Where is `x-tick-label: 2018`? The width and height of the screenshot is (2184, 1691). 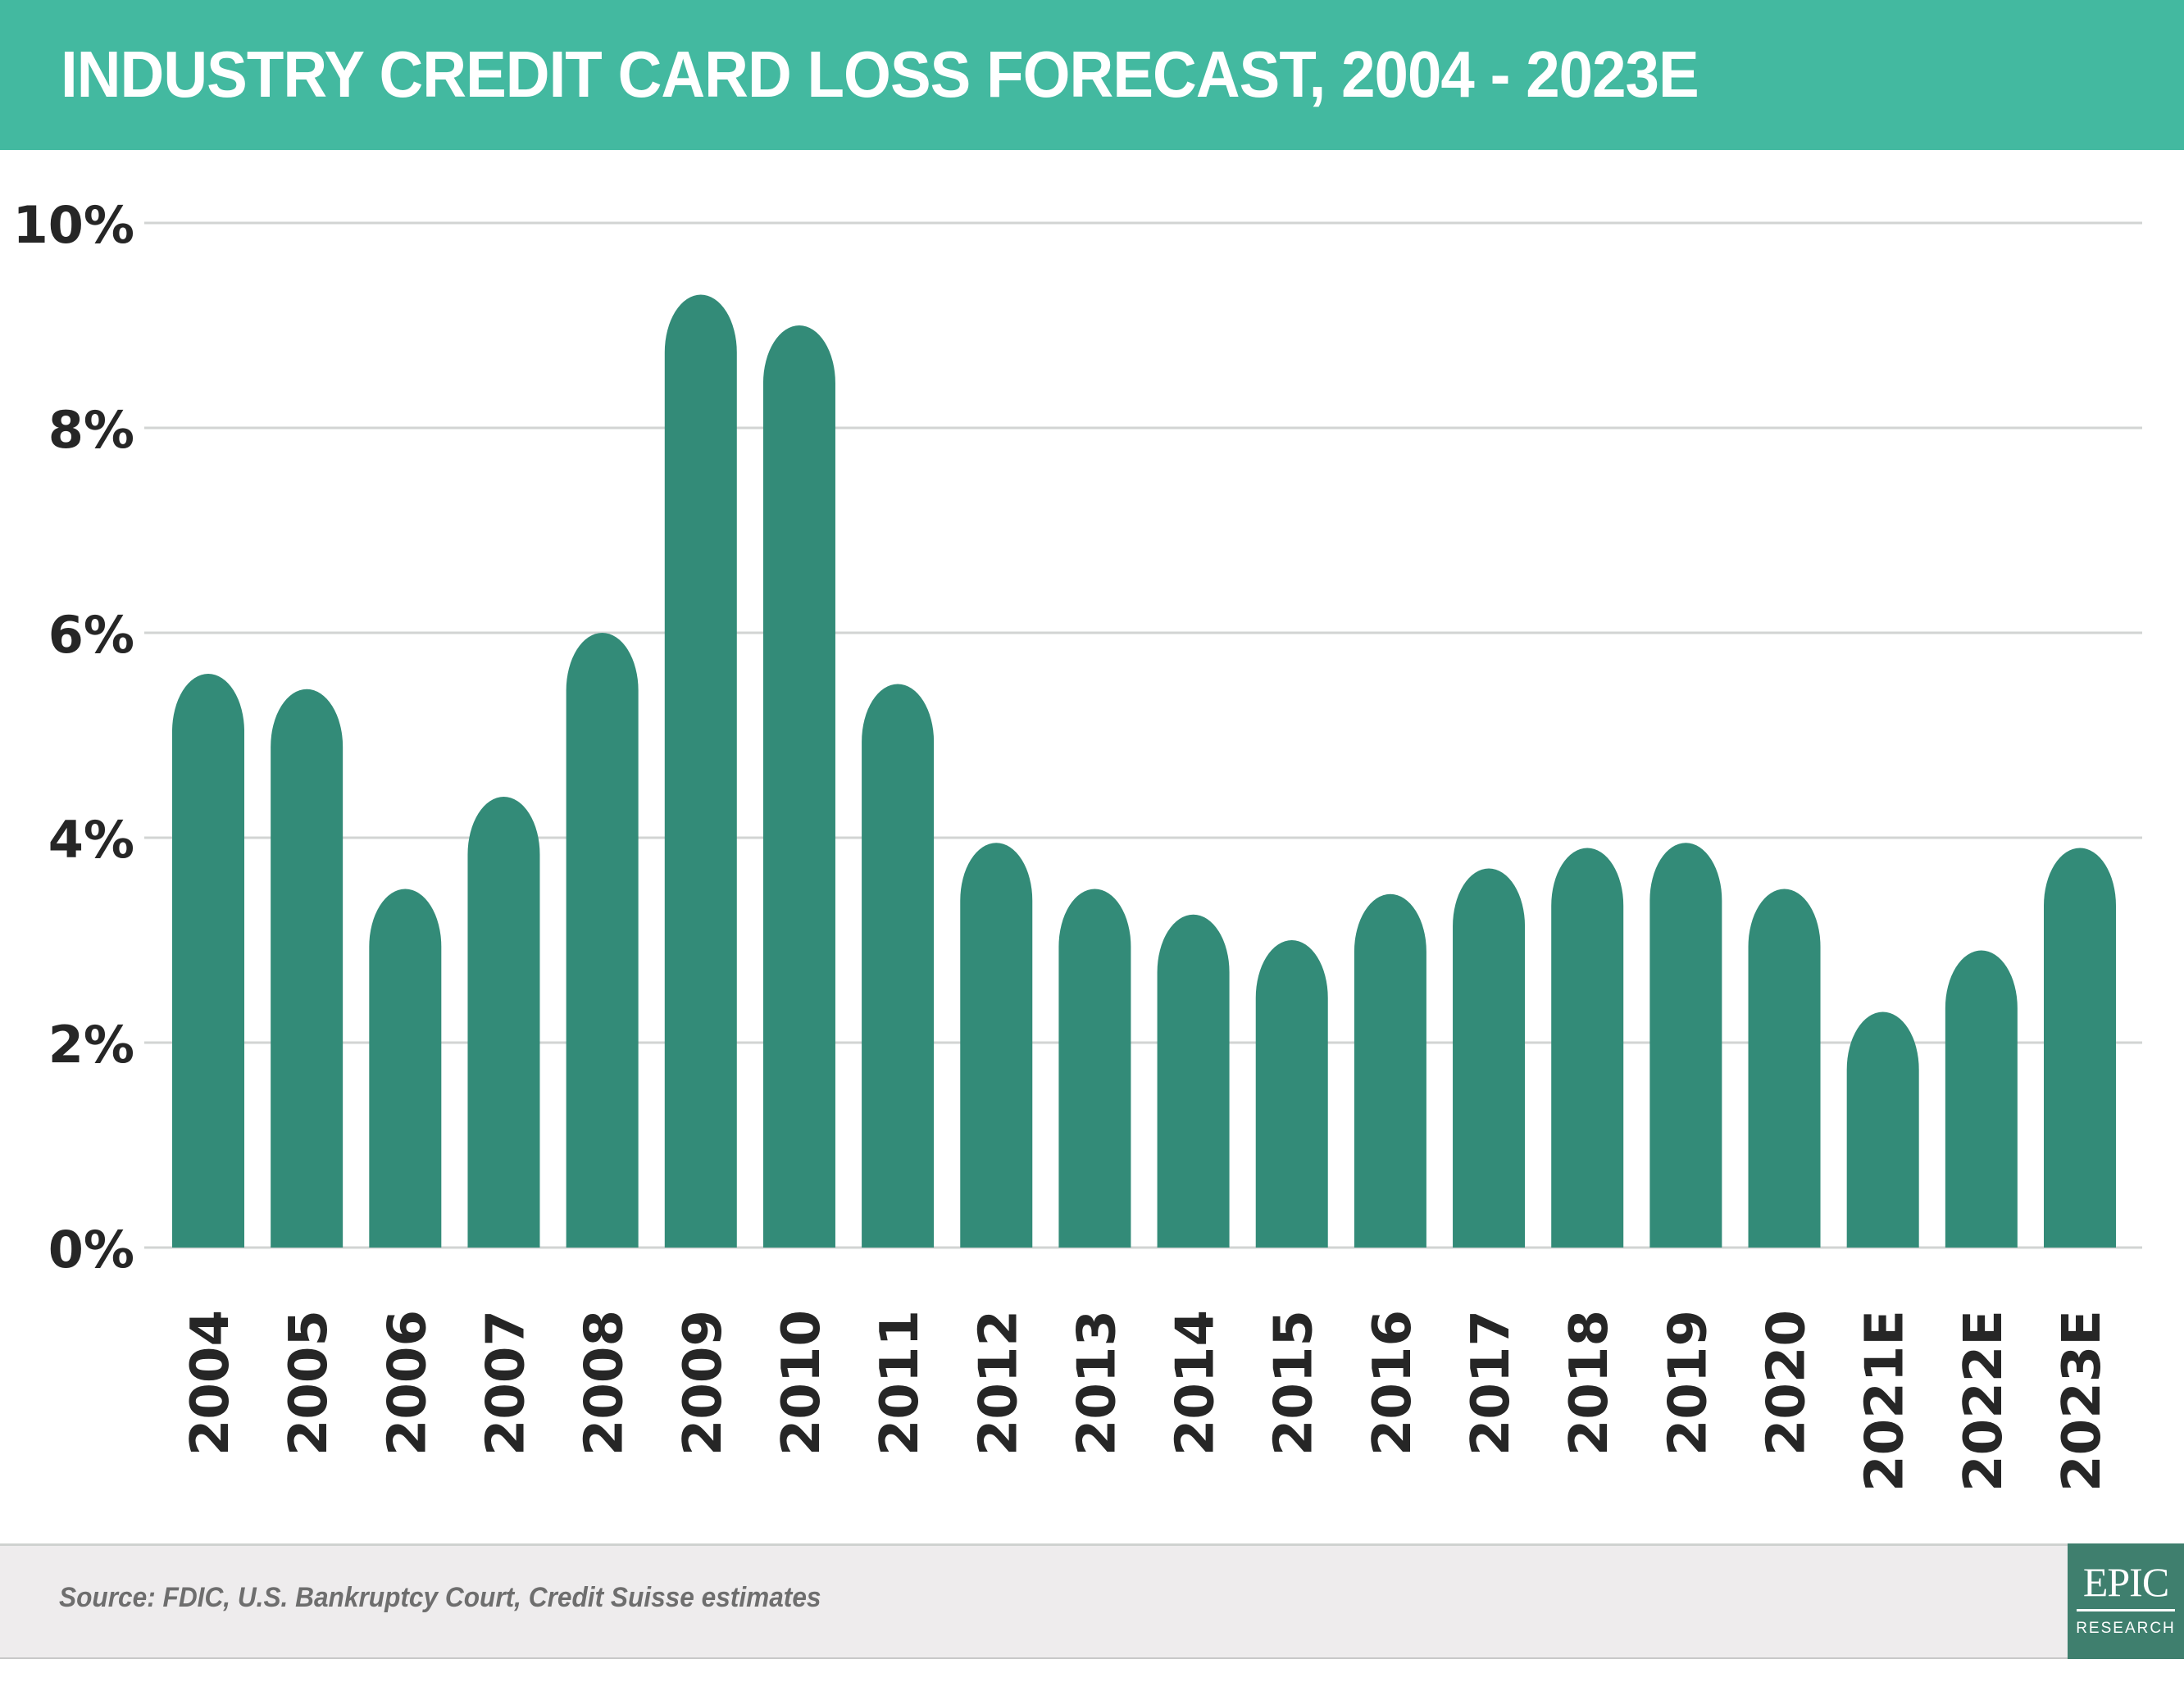 x-tick-label: 2018 is located at coordinates (1590, 1383).